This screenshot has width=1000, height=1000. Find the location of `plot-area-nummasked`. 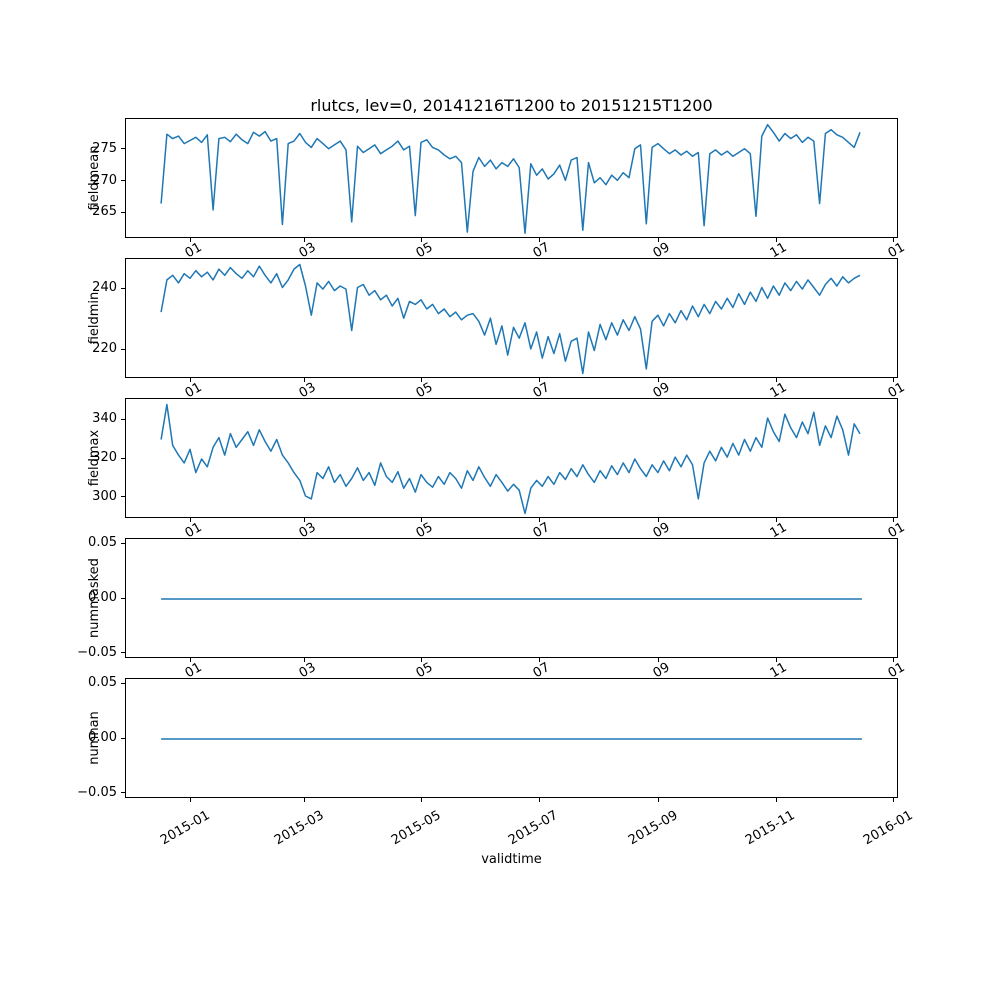

plot-area-nummasked is located at coordinates (511, 599).